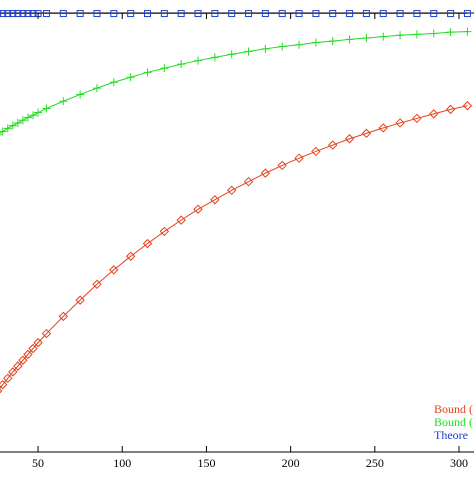  Describe the element at coordinates (122, 463) in the screenshot. I see `x-tick-label: 100` at that location.